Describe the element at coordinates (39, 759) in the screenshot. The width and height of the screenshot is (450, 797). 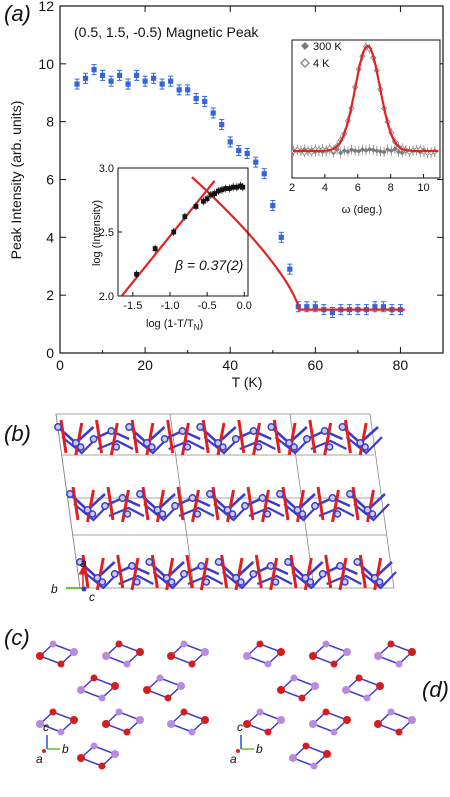
I see `axis-a-label-c: a` at that location.